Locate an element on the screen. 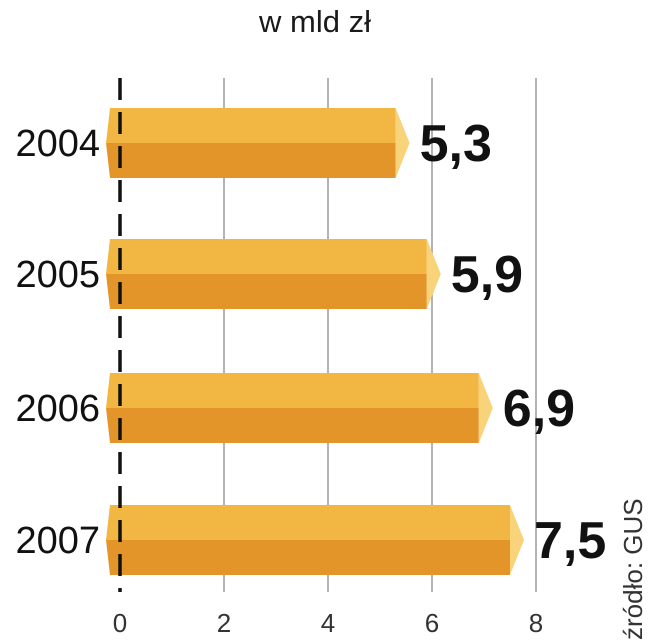 The height and width of the screenshot is (640, 653). category-label: 2007 is located at coordinates (57, 541).